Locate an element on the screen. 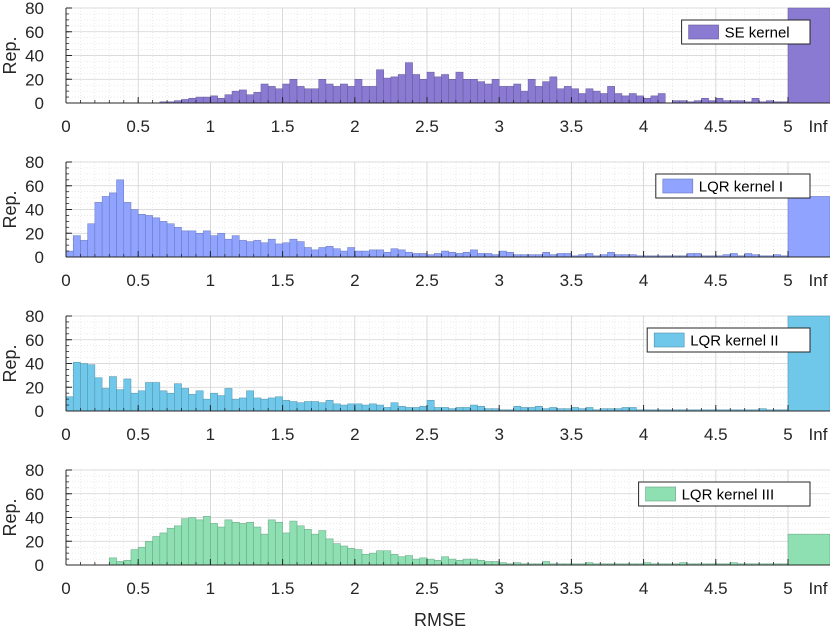  legend-label: LQR kernel III is located at coordinates (728, 495).